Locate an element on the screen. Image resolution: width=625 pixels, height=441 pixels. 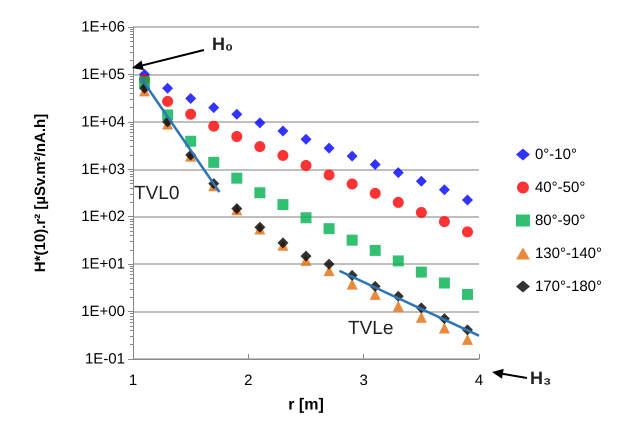
y-tick-label: 1E+01 is located at coordinates (103, 264).